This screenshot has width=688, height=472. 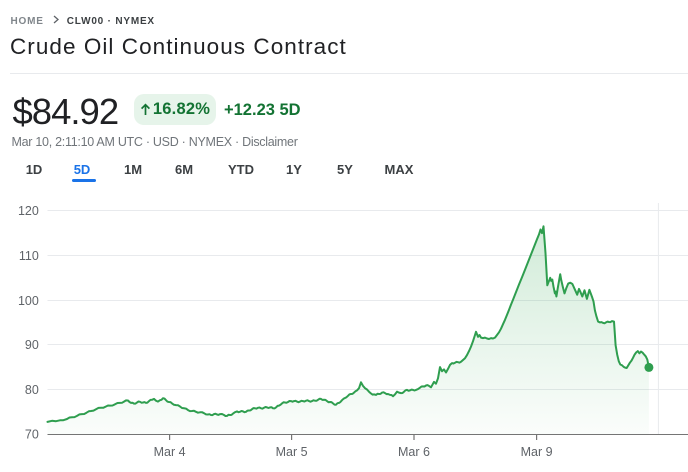 I want to click on svg-text: 120, so click(x=28, y=211).